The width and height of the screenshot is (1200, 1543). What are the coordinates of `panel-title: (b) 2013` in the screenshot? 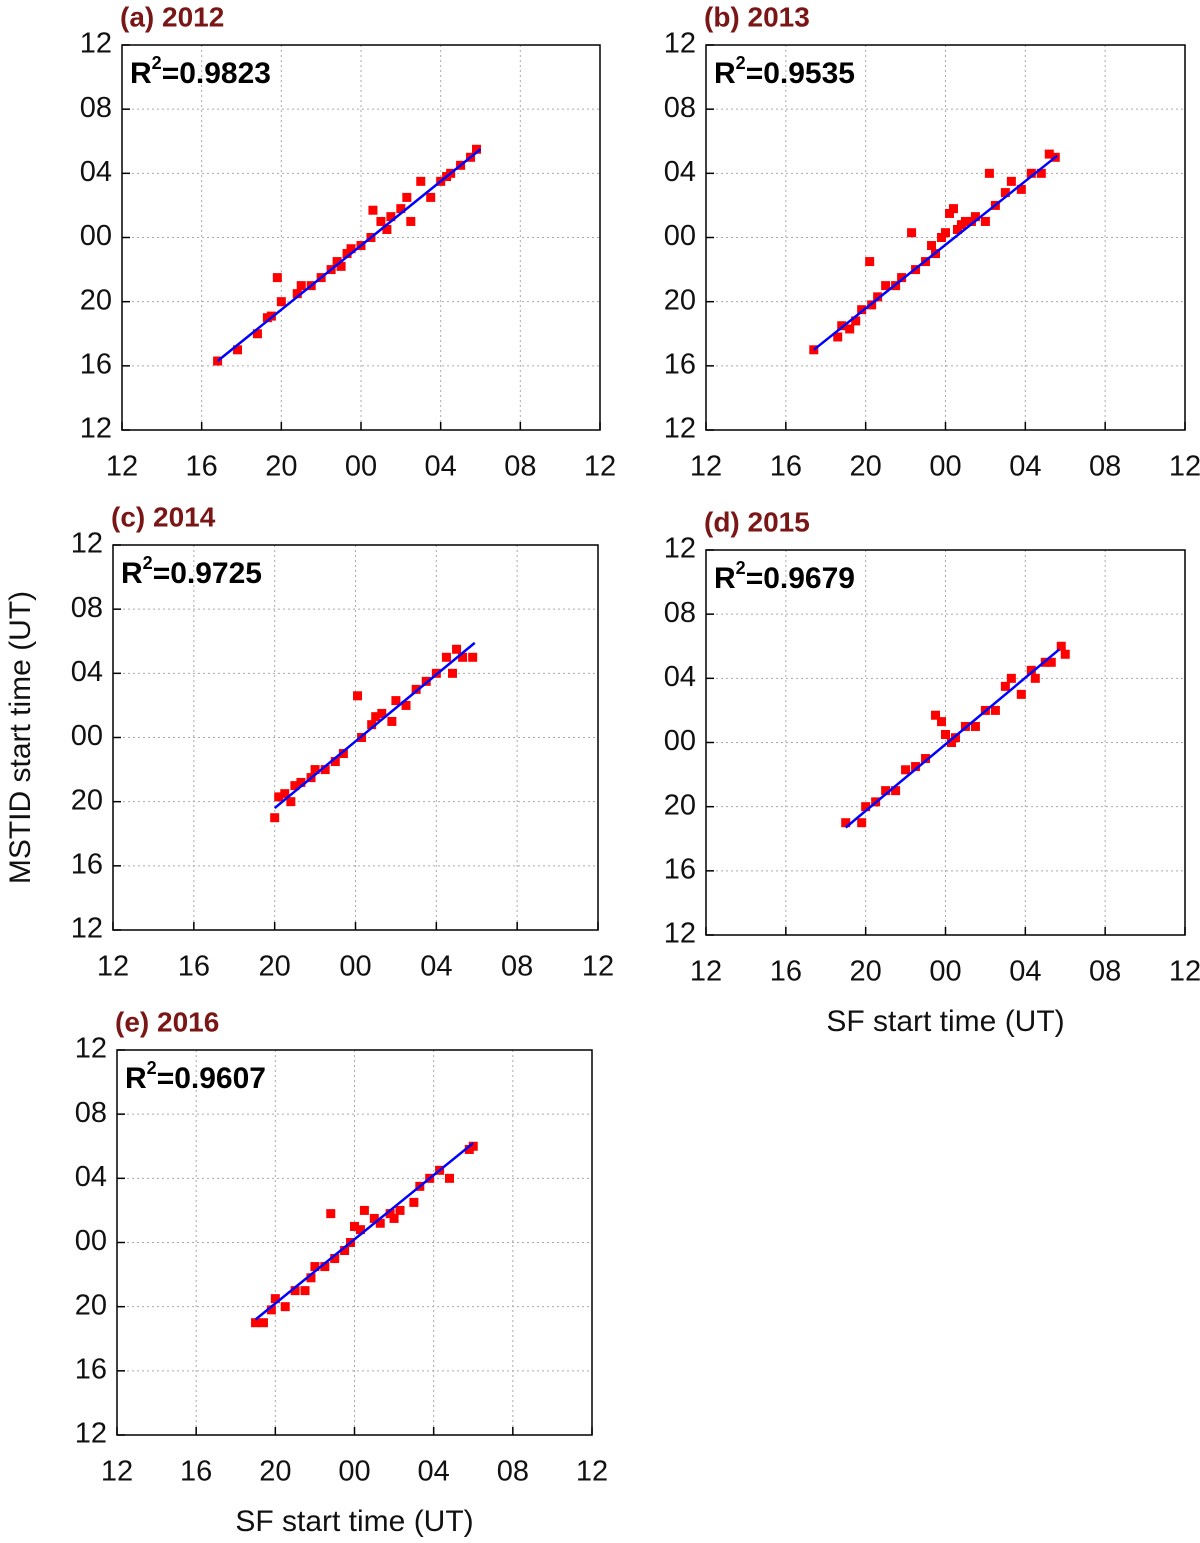 It's located at (757, 16).